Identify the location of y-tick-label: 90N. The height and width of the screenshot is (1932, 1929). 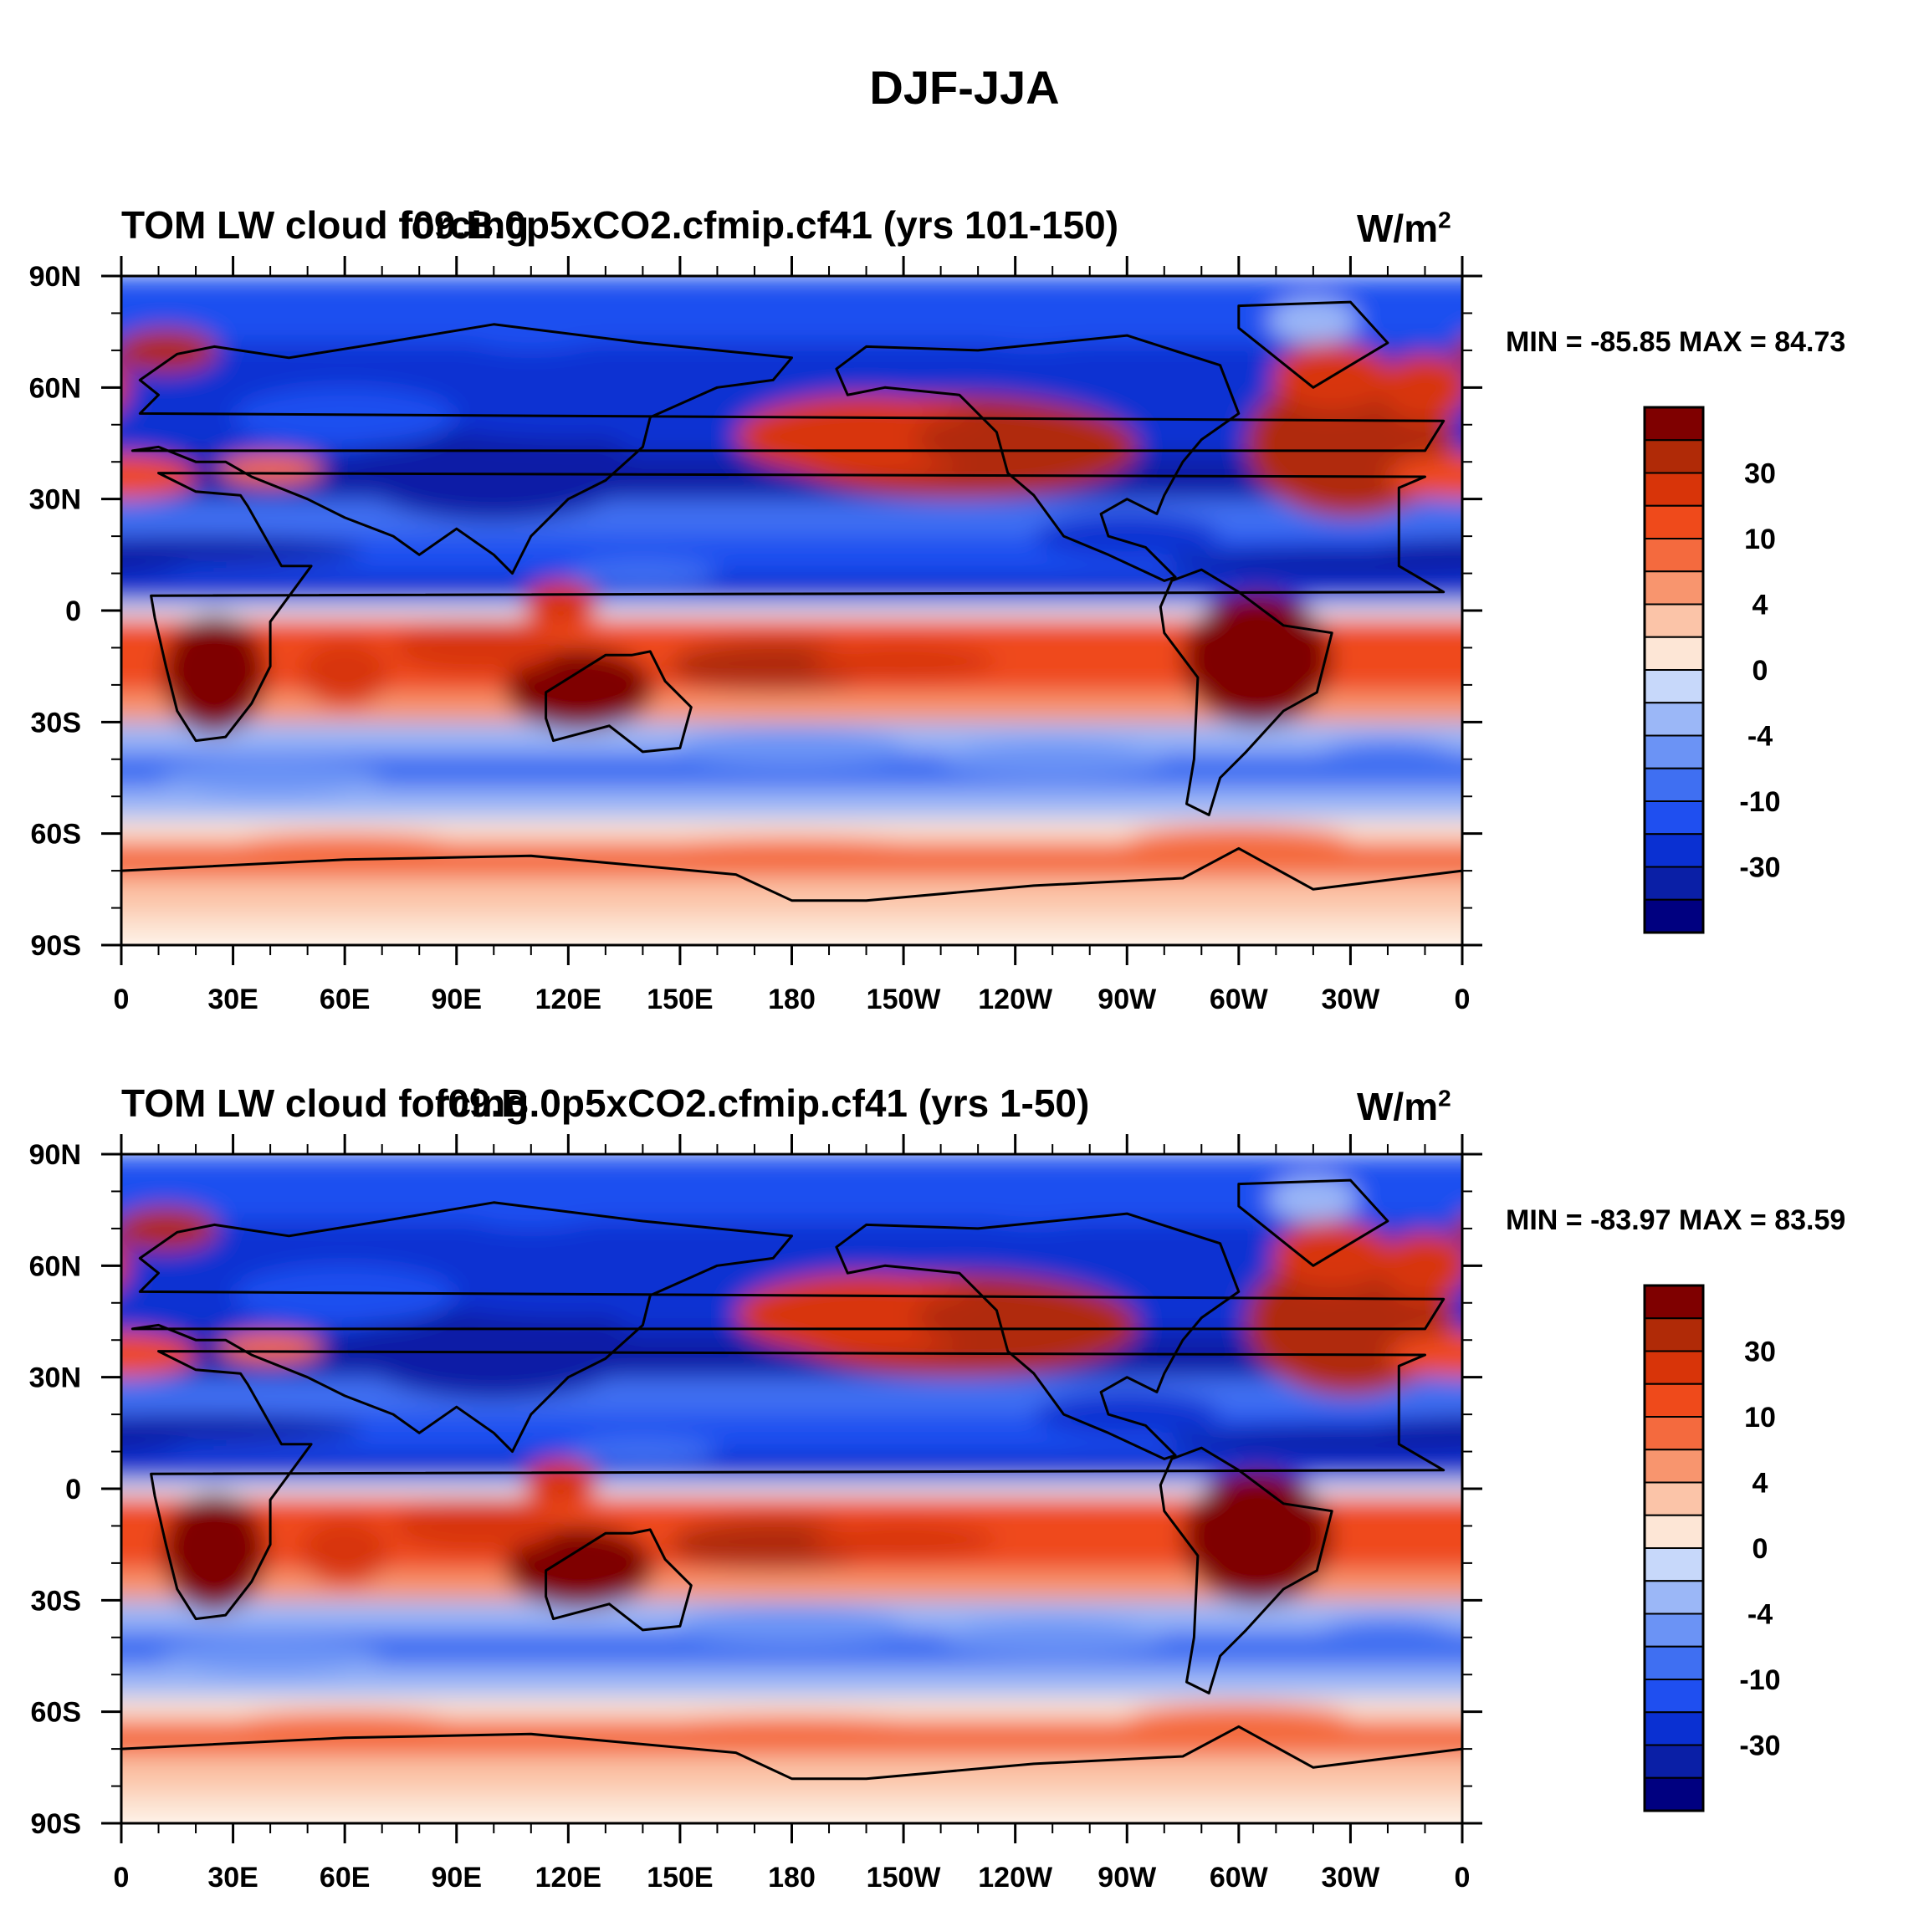
(55, 1155).